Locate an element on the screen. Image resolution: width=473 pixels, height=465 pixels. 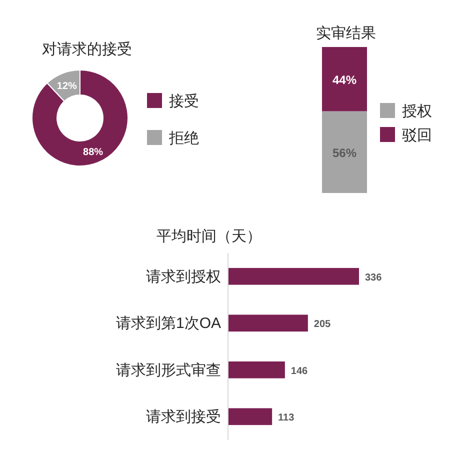
data-label: 56% is located at coordinates (344, 153).